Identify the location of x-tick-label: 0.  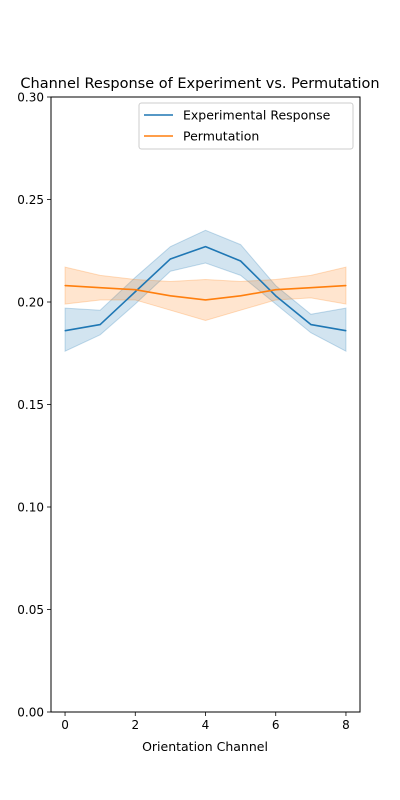
(65, 725).